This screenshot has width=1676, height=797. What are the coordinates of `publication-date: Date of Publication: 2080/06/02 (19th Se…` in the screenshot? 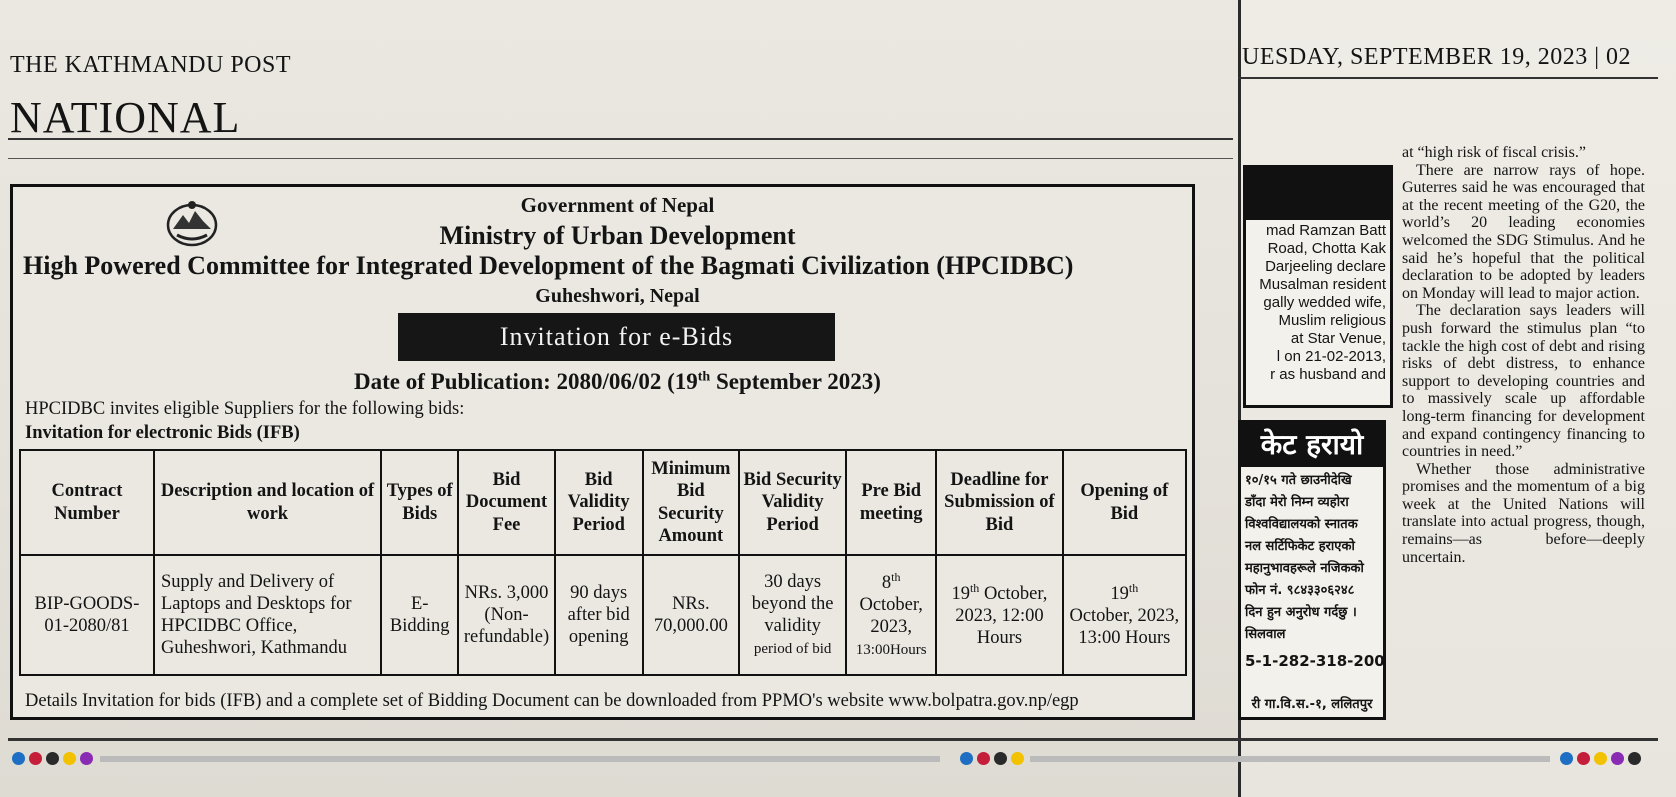 It's located at (617, 381).